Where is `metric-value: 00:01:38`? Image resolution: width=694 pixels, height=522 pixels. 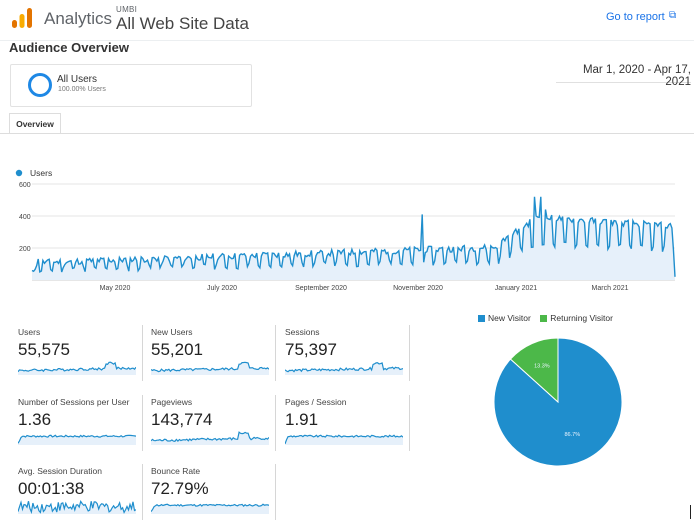
metric-value: 00:01:38 is located at coordinates (51, 488).